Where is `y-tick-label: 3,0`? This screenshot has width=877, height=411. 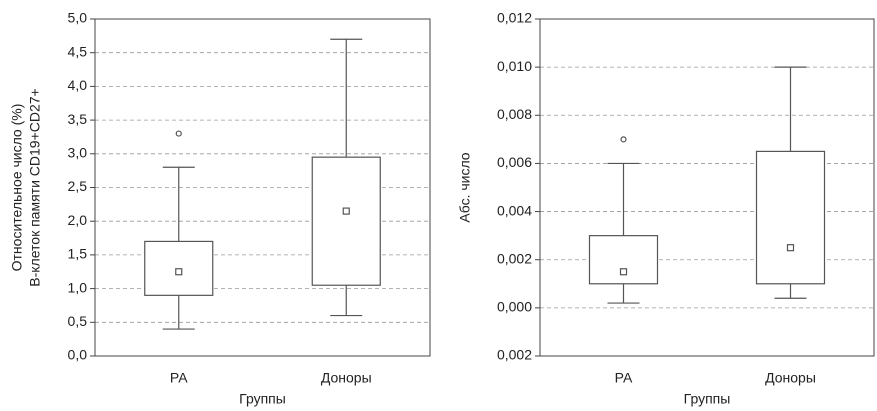
y-tick-label: 3,0 is located at coordinates (78, 153).